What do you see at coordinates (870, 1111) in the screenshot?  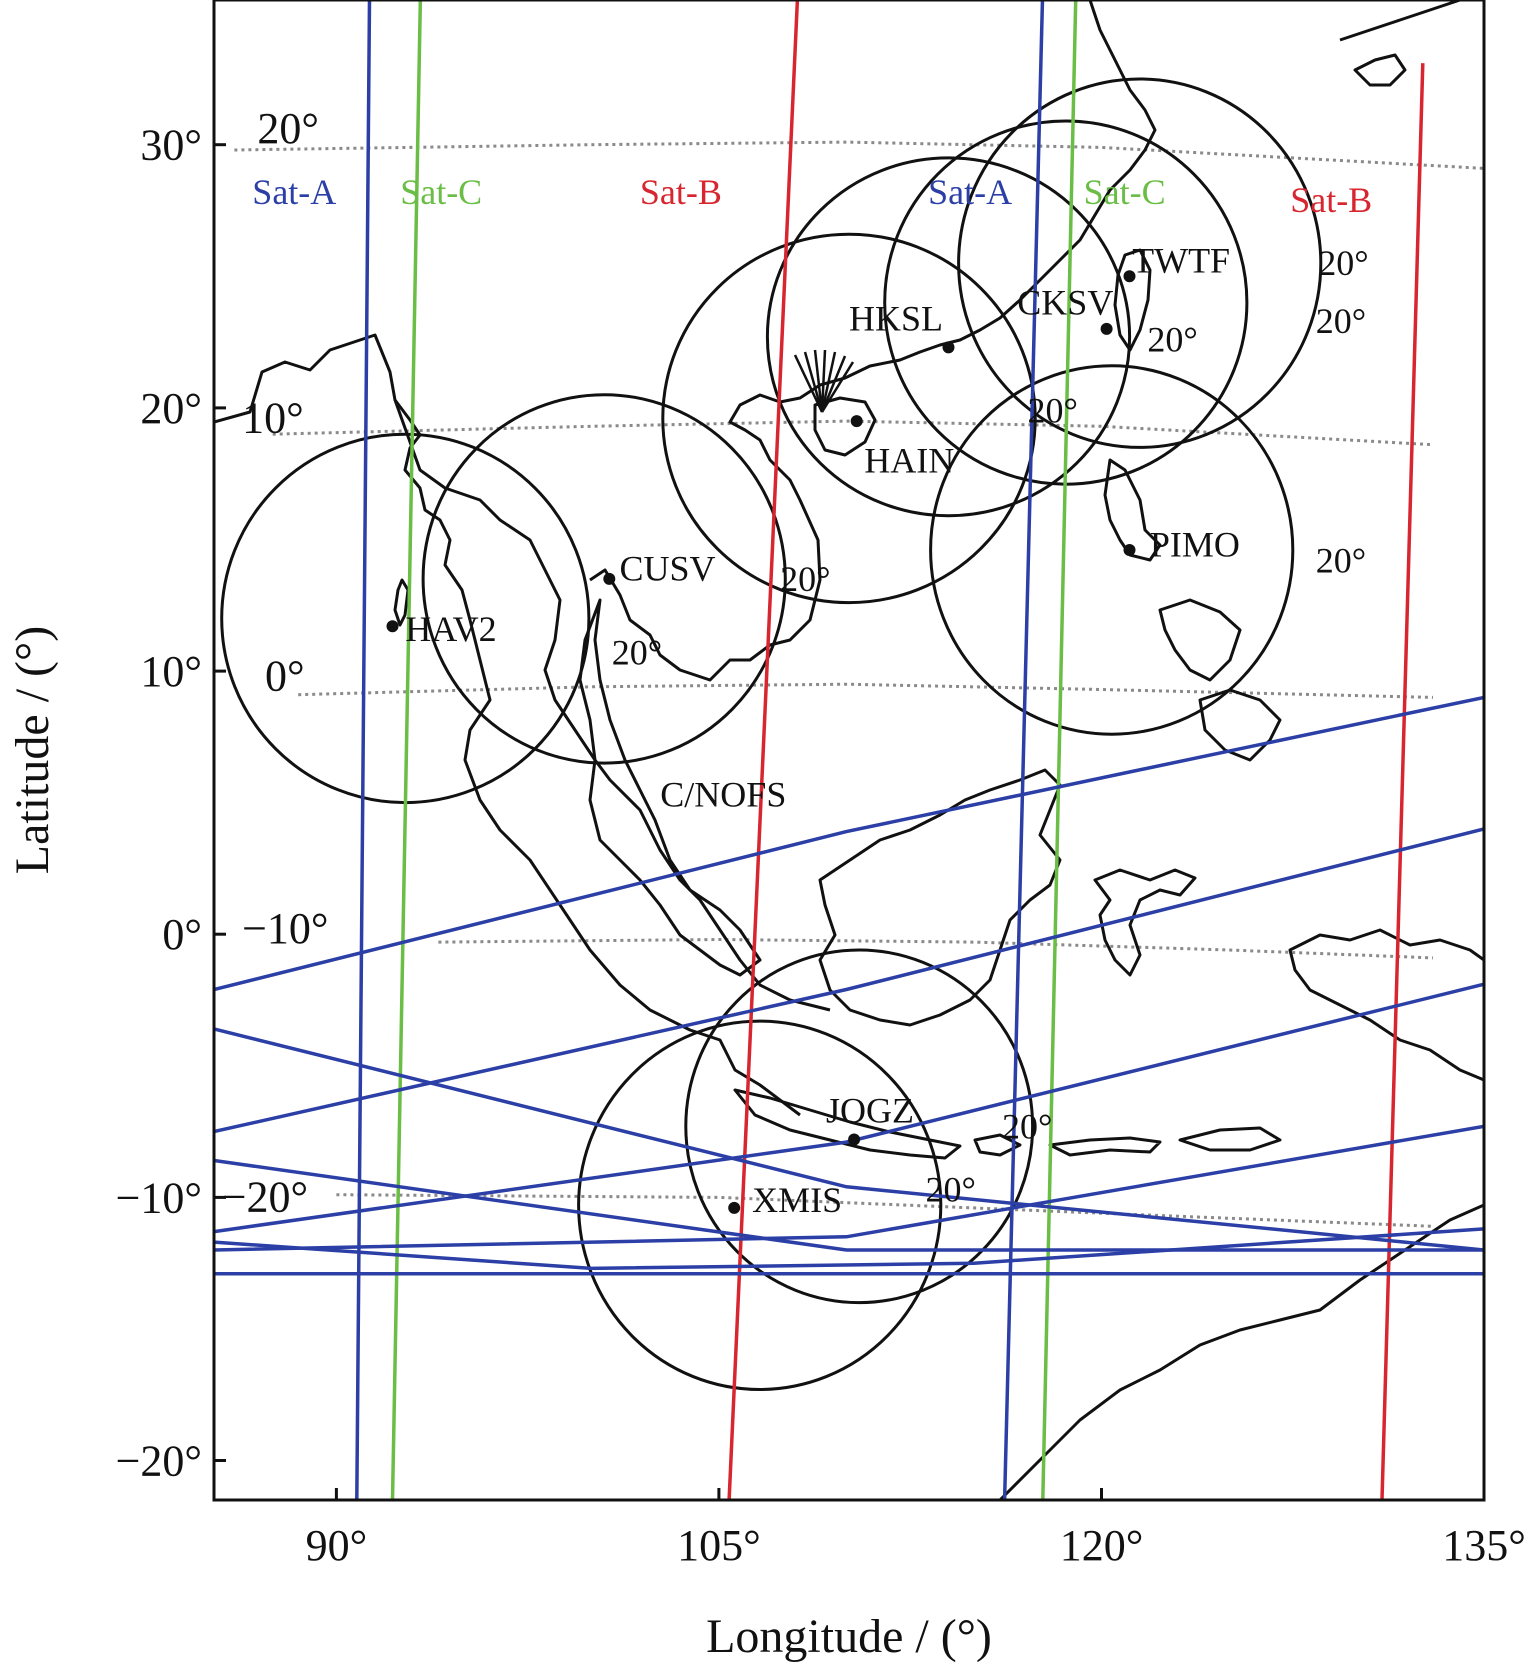 I see `station-label-jogz: JOGZ` at bounding box center [870, 1111].